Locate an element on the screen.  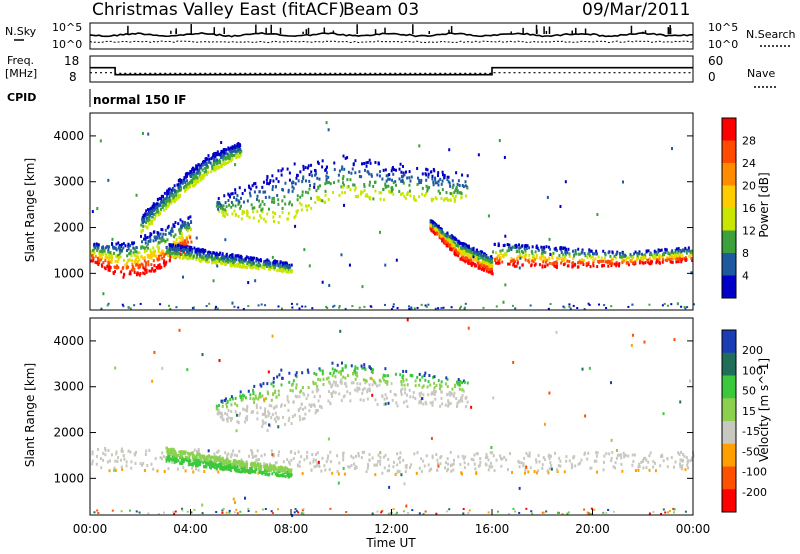
colorbar-swatch is located at coordinates (729, 242).